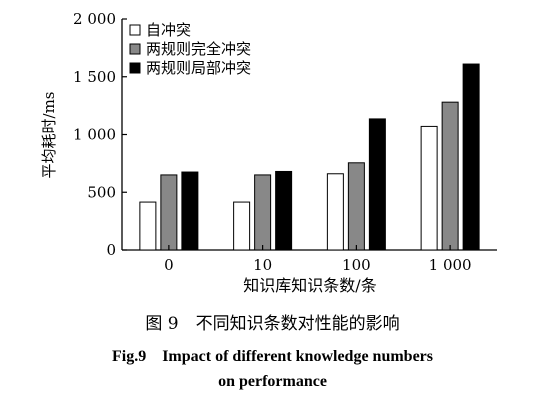 The height and width of the screenshot is (419, 545). Describe the element at coordinates (94, 19) in the screenshot. I see `y-tick-label: 2 000` at that location.